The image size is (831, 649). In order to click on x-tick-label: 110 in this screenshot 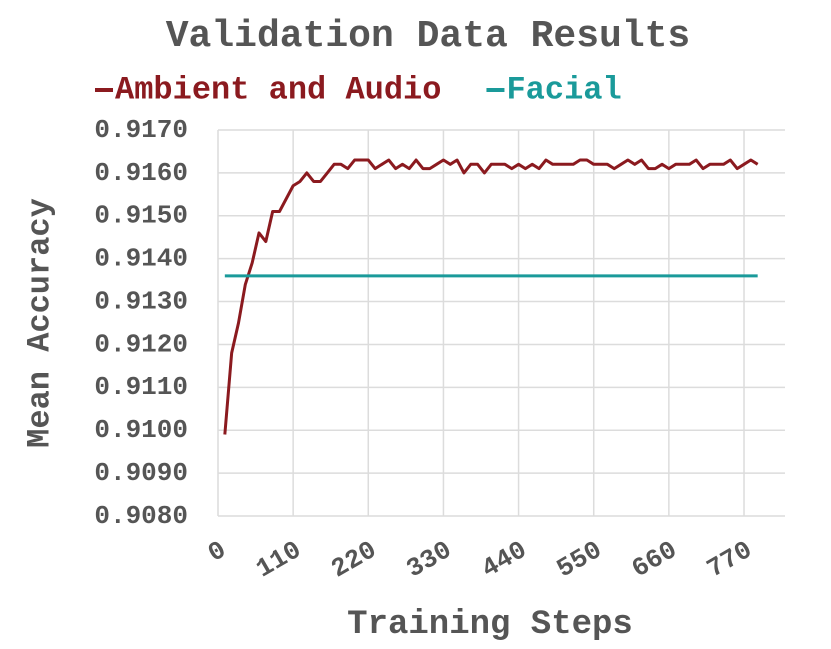, I will do `click(279, 559)`.